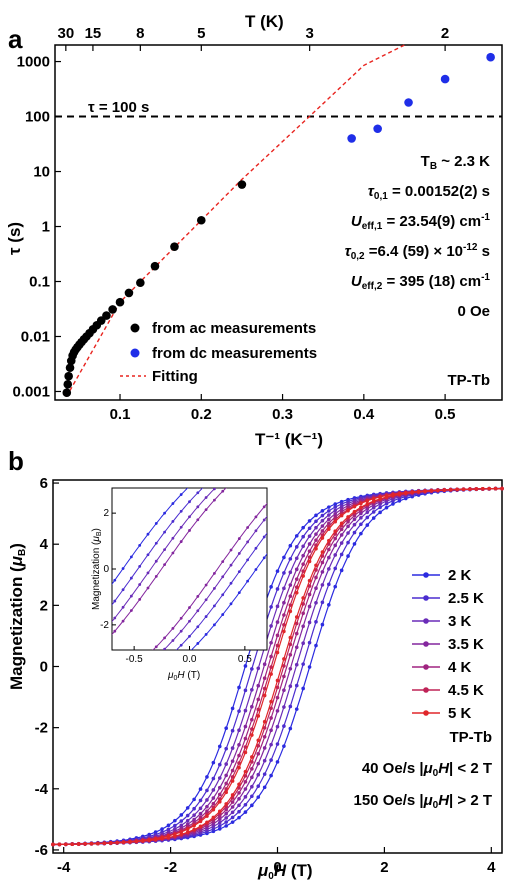  Describe the element at coordinates (42, 789) in the screenshot. I see `panel-b-y-tick-label: -4` at that location.